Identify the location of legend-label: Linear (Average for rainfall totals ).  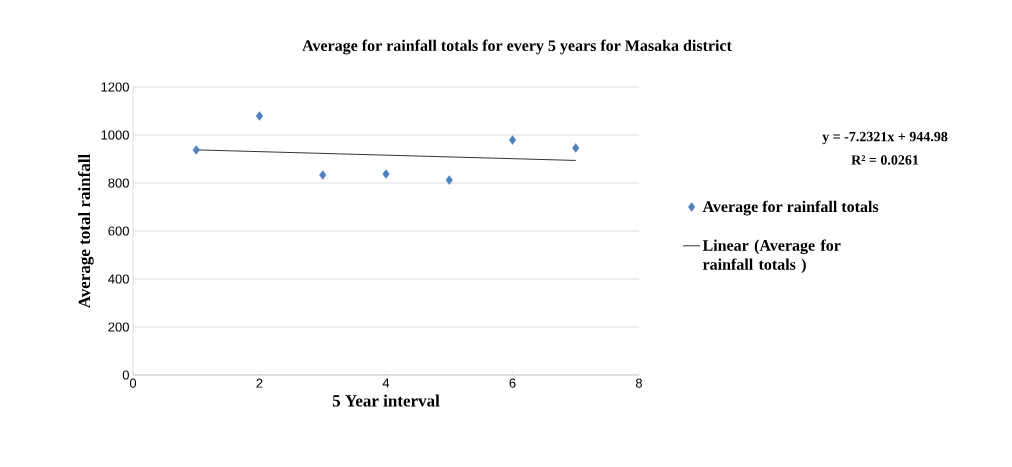
(771, 256).